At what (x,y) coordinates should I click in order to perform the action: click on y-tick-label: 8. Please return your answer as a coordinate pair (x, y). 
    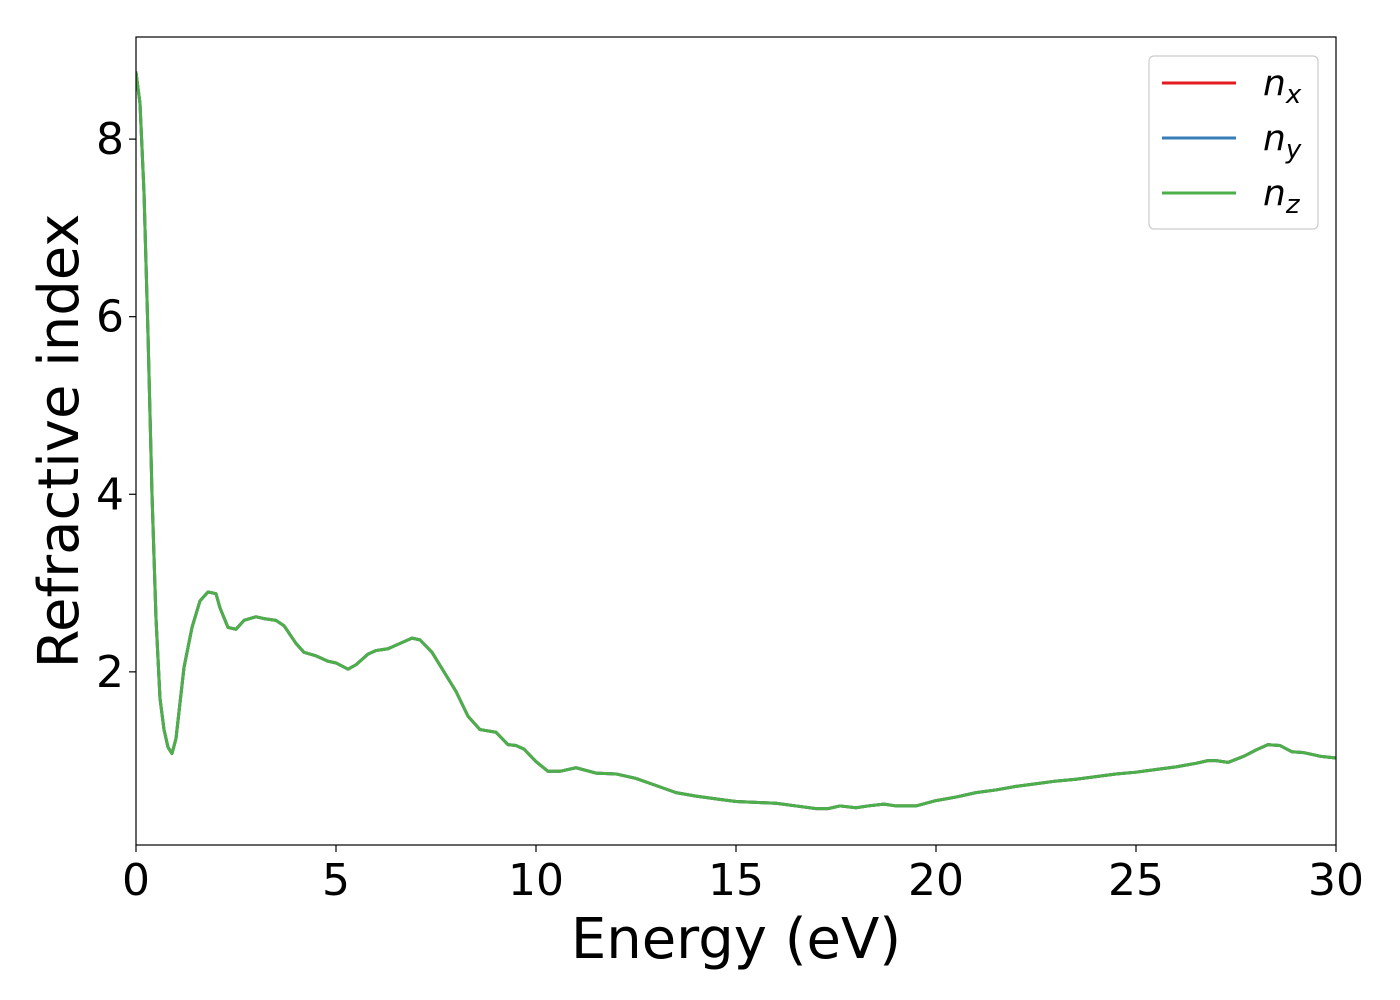
    Looking at the image, I should click on (110, 139).